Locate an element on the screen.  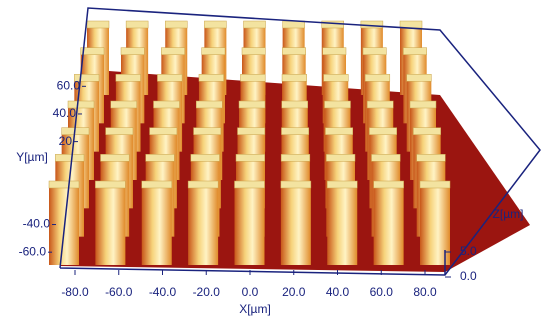
y-tick-label: 20 is located at coordinates (66, 141).